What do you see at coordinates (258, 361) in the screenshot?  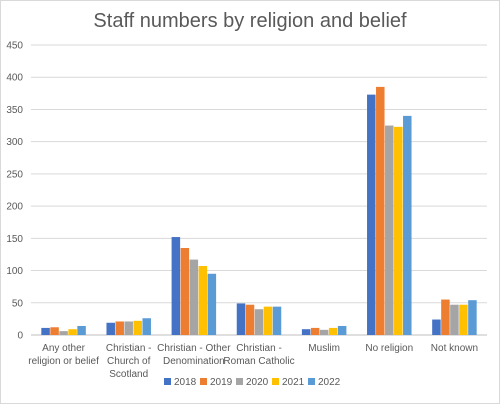 I see `x-tick-label: Roman Catholic` at bounding box center [258, 361].